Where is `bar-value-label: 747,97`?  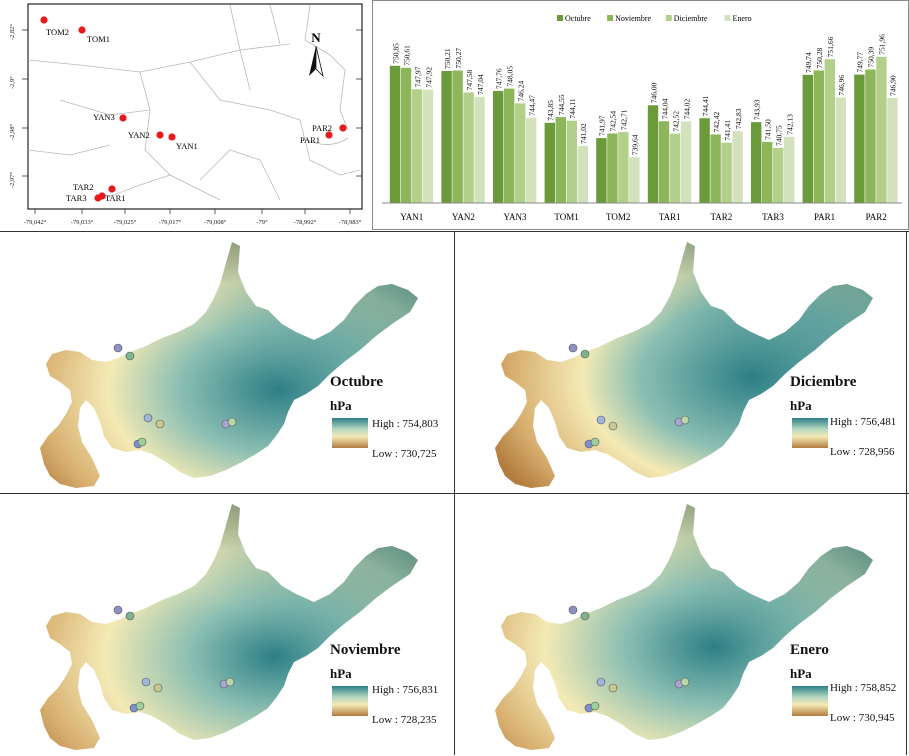
bar-value-label: 747,97 is located at coordinates (417, 76).